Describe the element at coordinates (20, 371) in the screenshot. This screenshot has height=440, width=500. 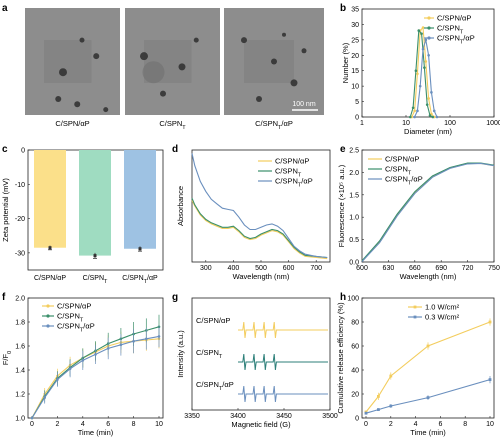
I see `y-tick-label: 1.4` at that location.